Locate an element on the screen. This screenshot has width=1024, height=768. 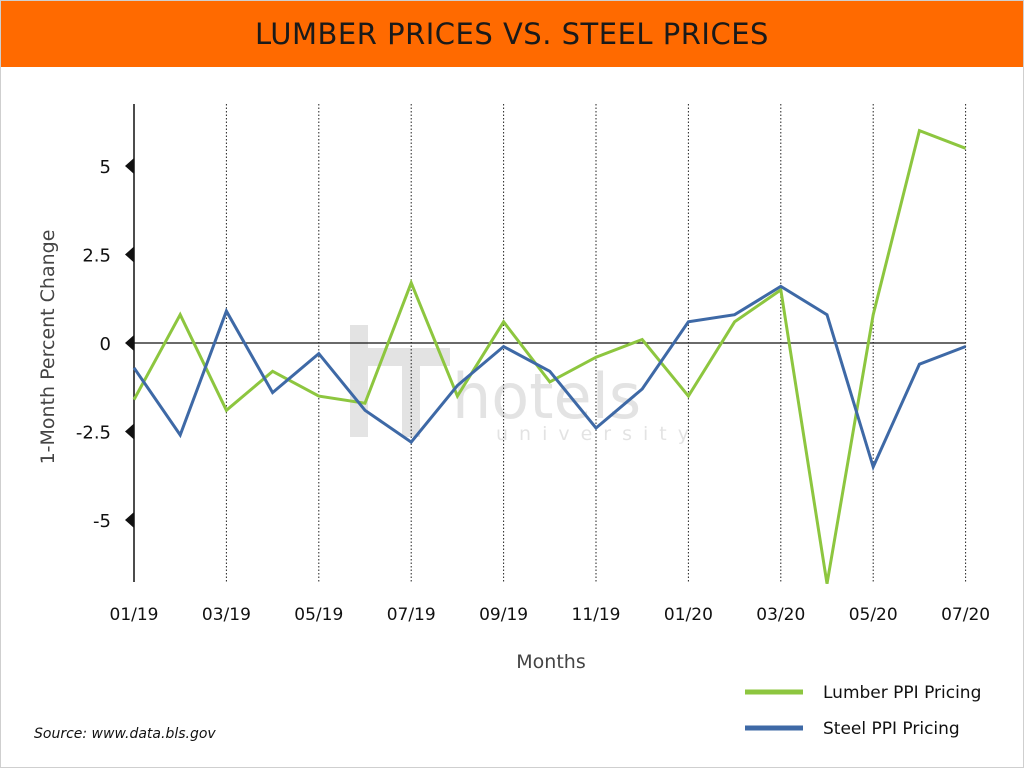
y-tick-label: -5 is located at coordinates (102, 521).